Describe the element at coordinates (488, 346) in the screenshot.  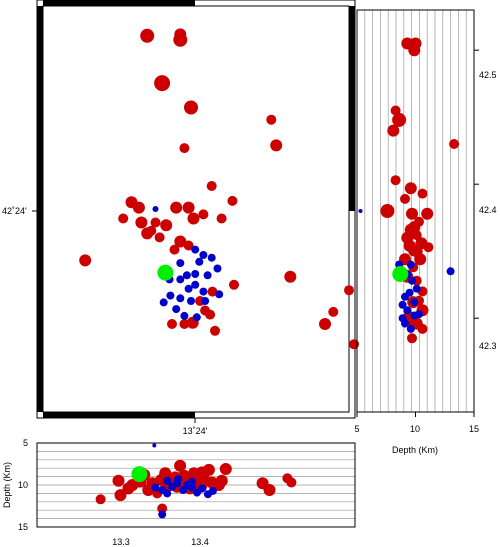
I see `right-y-tick-label: 42.3` at that location.